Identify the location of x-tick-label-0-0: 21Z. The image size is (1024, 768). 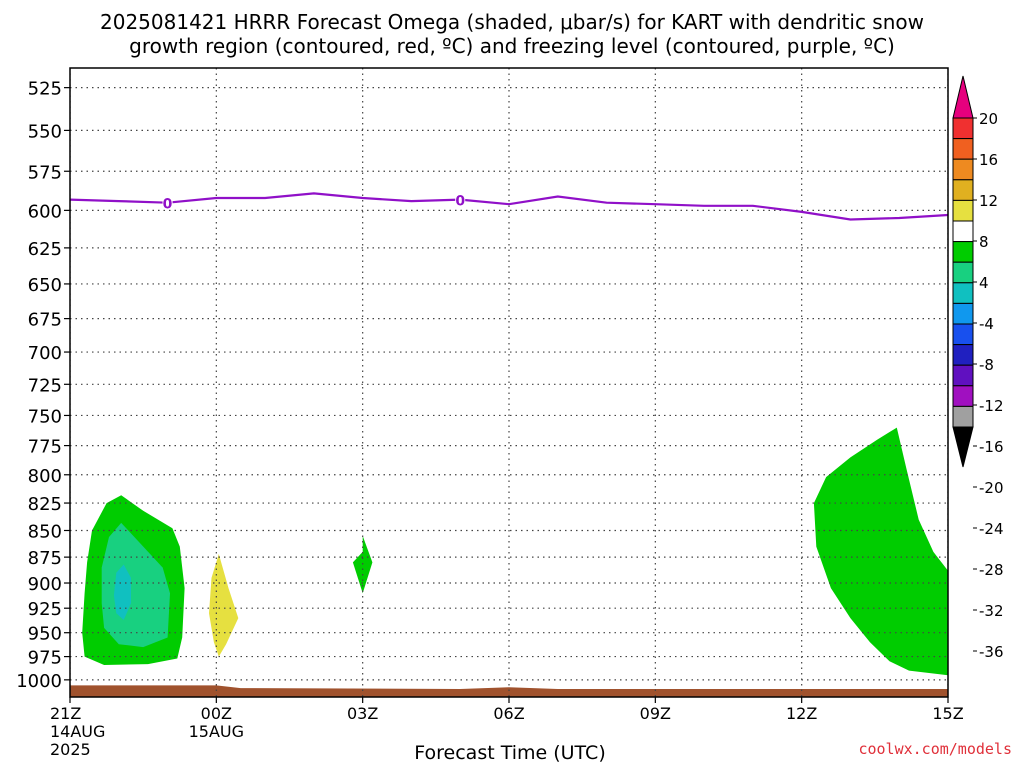
(65, 713).